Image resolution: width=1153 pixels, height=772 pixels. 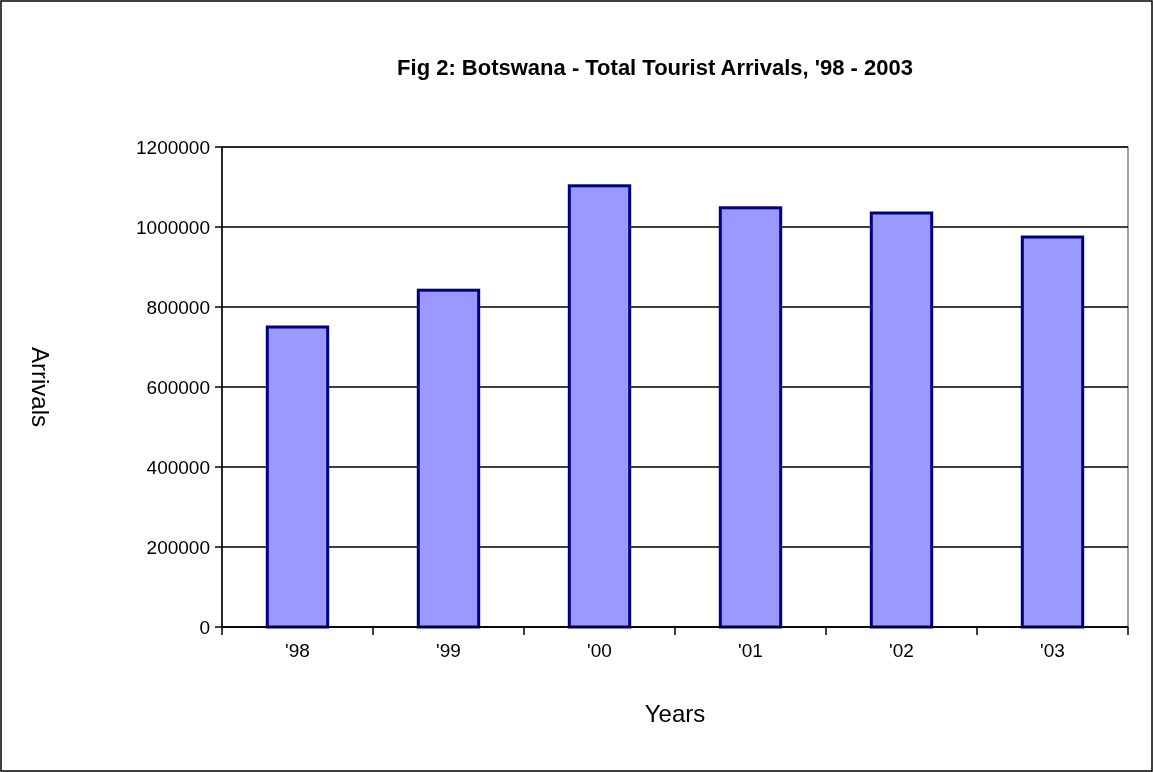 I want to click on y-tick-label: 1200000, so click(x=173, y=147).